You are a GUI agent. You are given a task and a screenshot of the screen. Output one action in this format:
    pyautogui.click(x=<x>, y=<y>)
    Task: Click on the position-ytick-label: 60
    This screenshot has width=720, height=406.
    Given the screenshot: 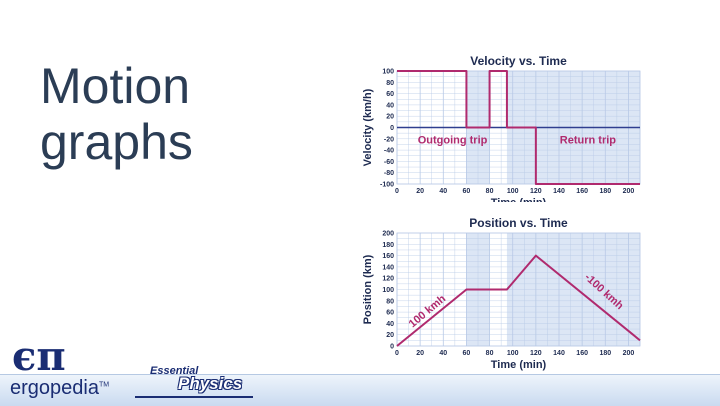 What is the action you would take?
    pyautogui.click(x=390, y=313)
    